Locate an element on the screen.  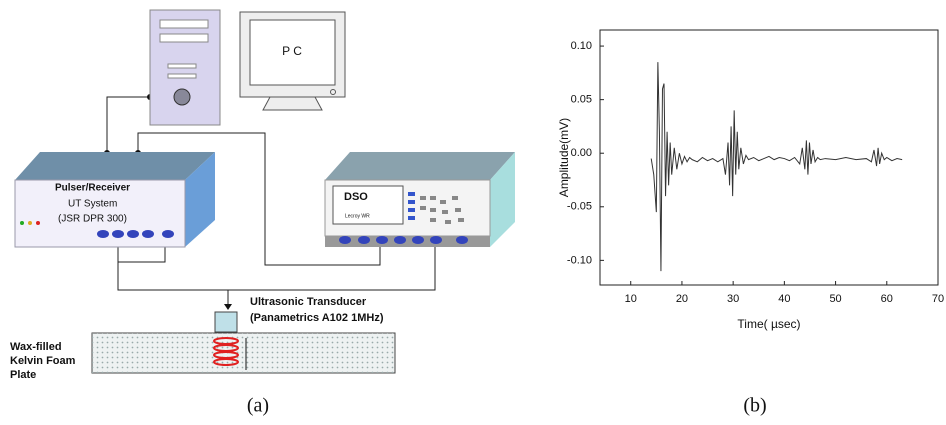
screen is located at coordinates (292, 52).